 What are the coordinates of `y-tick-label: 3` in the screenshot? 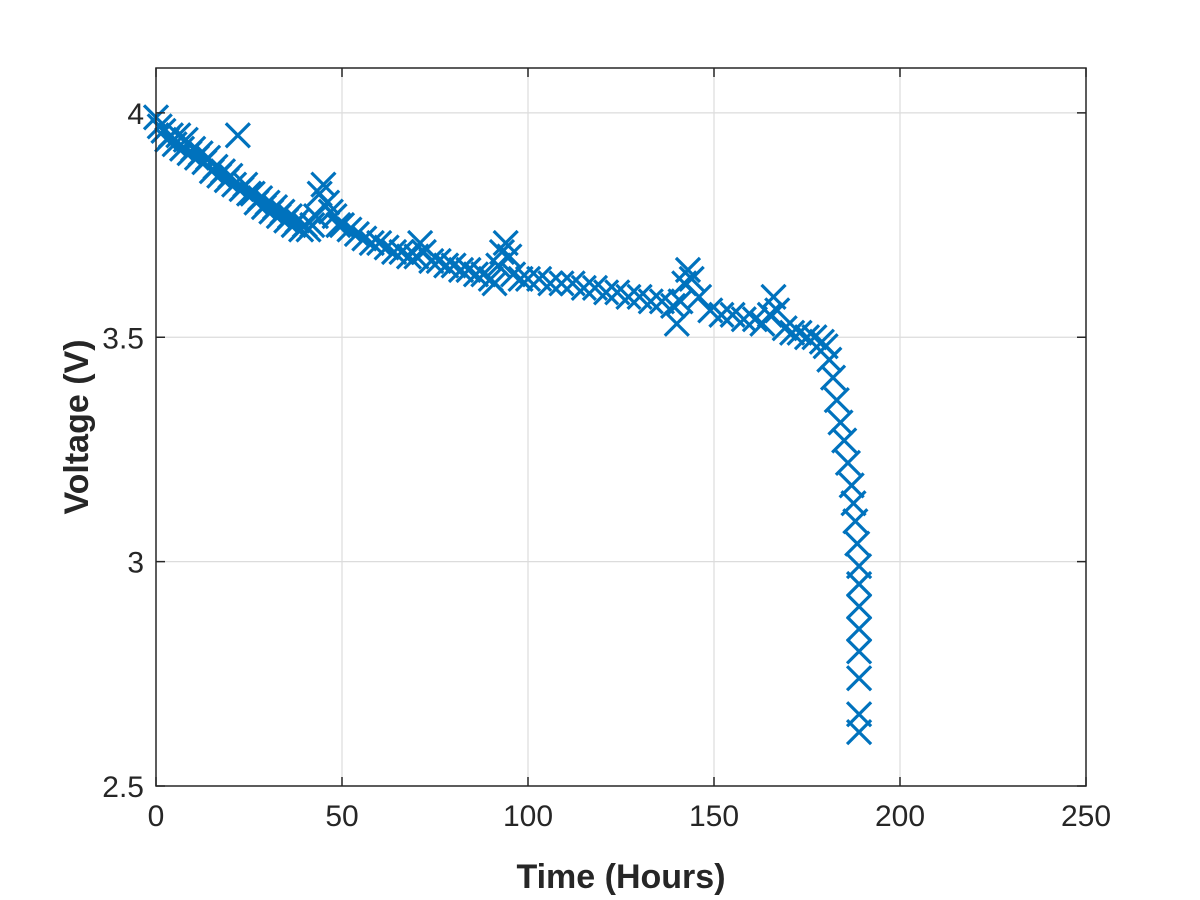 It's located at (135, 563).